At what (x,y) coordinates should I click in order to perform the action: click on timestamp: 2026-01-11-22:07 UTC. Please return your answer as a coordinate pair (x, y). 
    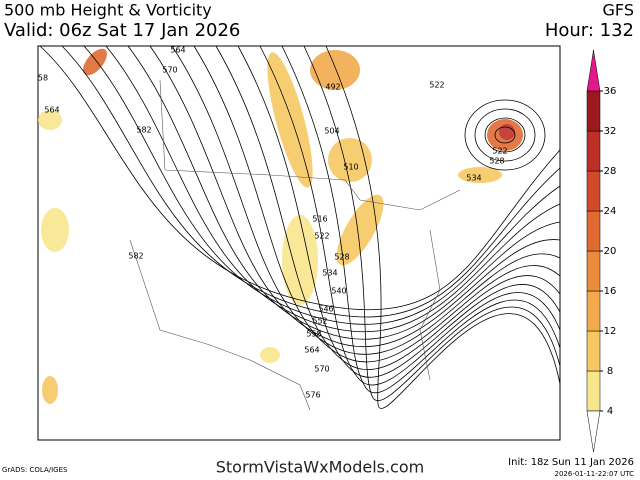
    Looking at the image, I should click on (595, 474).